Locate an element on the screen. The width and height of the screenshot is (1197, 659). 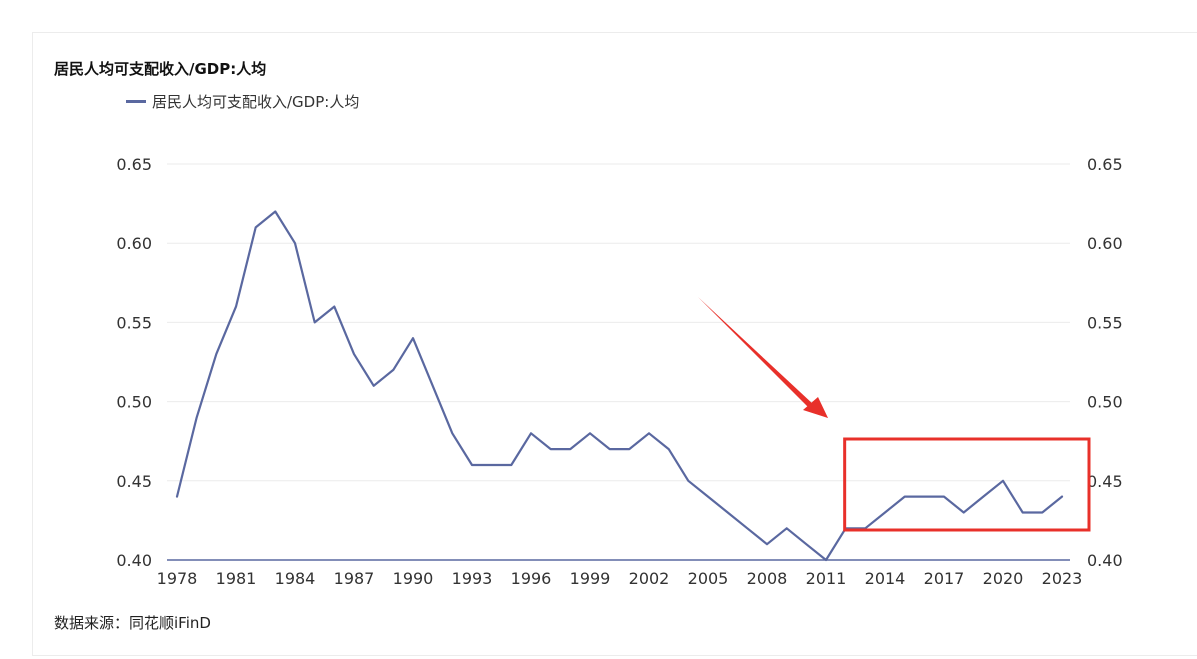
y-tick-label-right: 0.60 is located at coordinates (1105, 243).